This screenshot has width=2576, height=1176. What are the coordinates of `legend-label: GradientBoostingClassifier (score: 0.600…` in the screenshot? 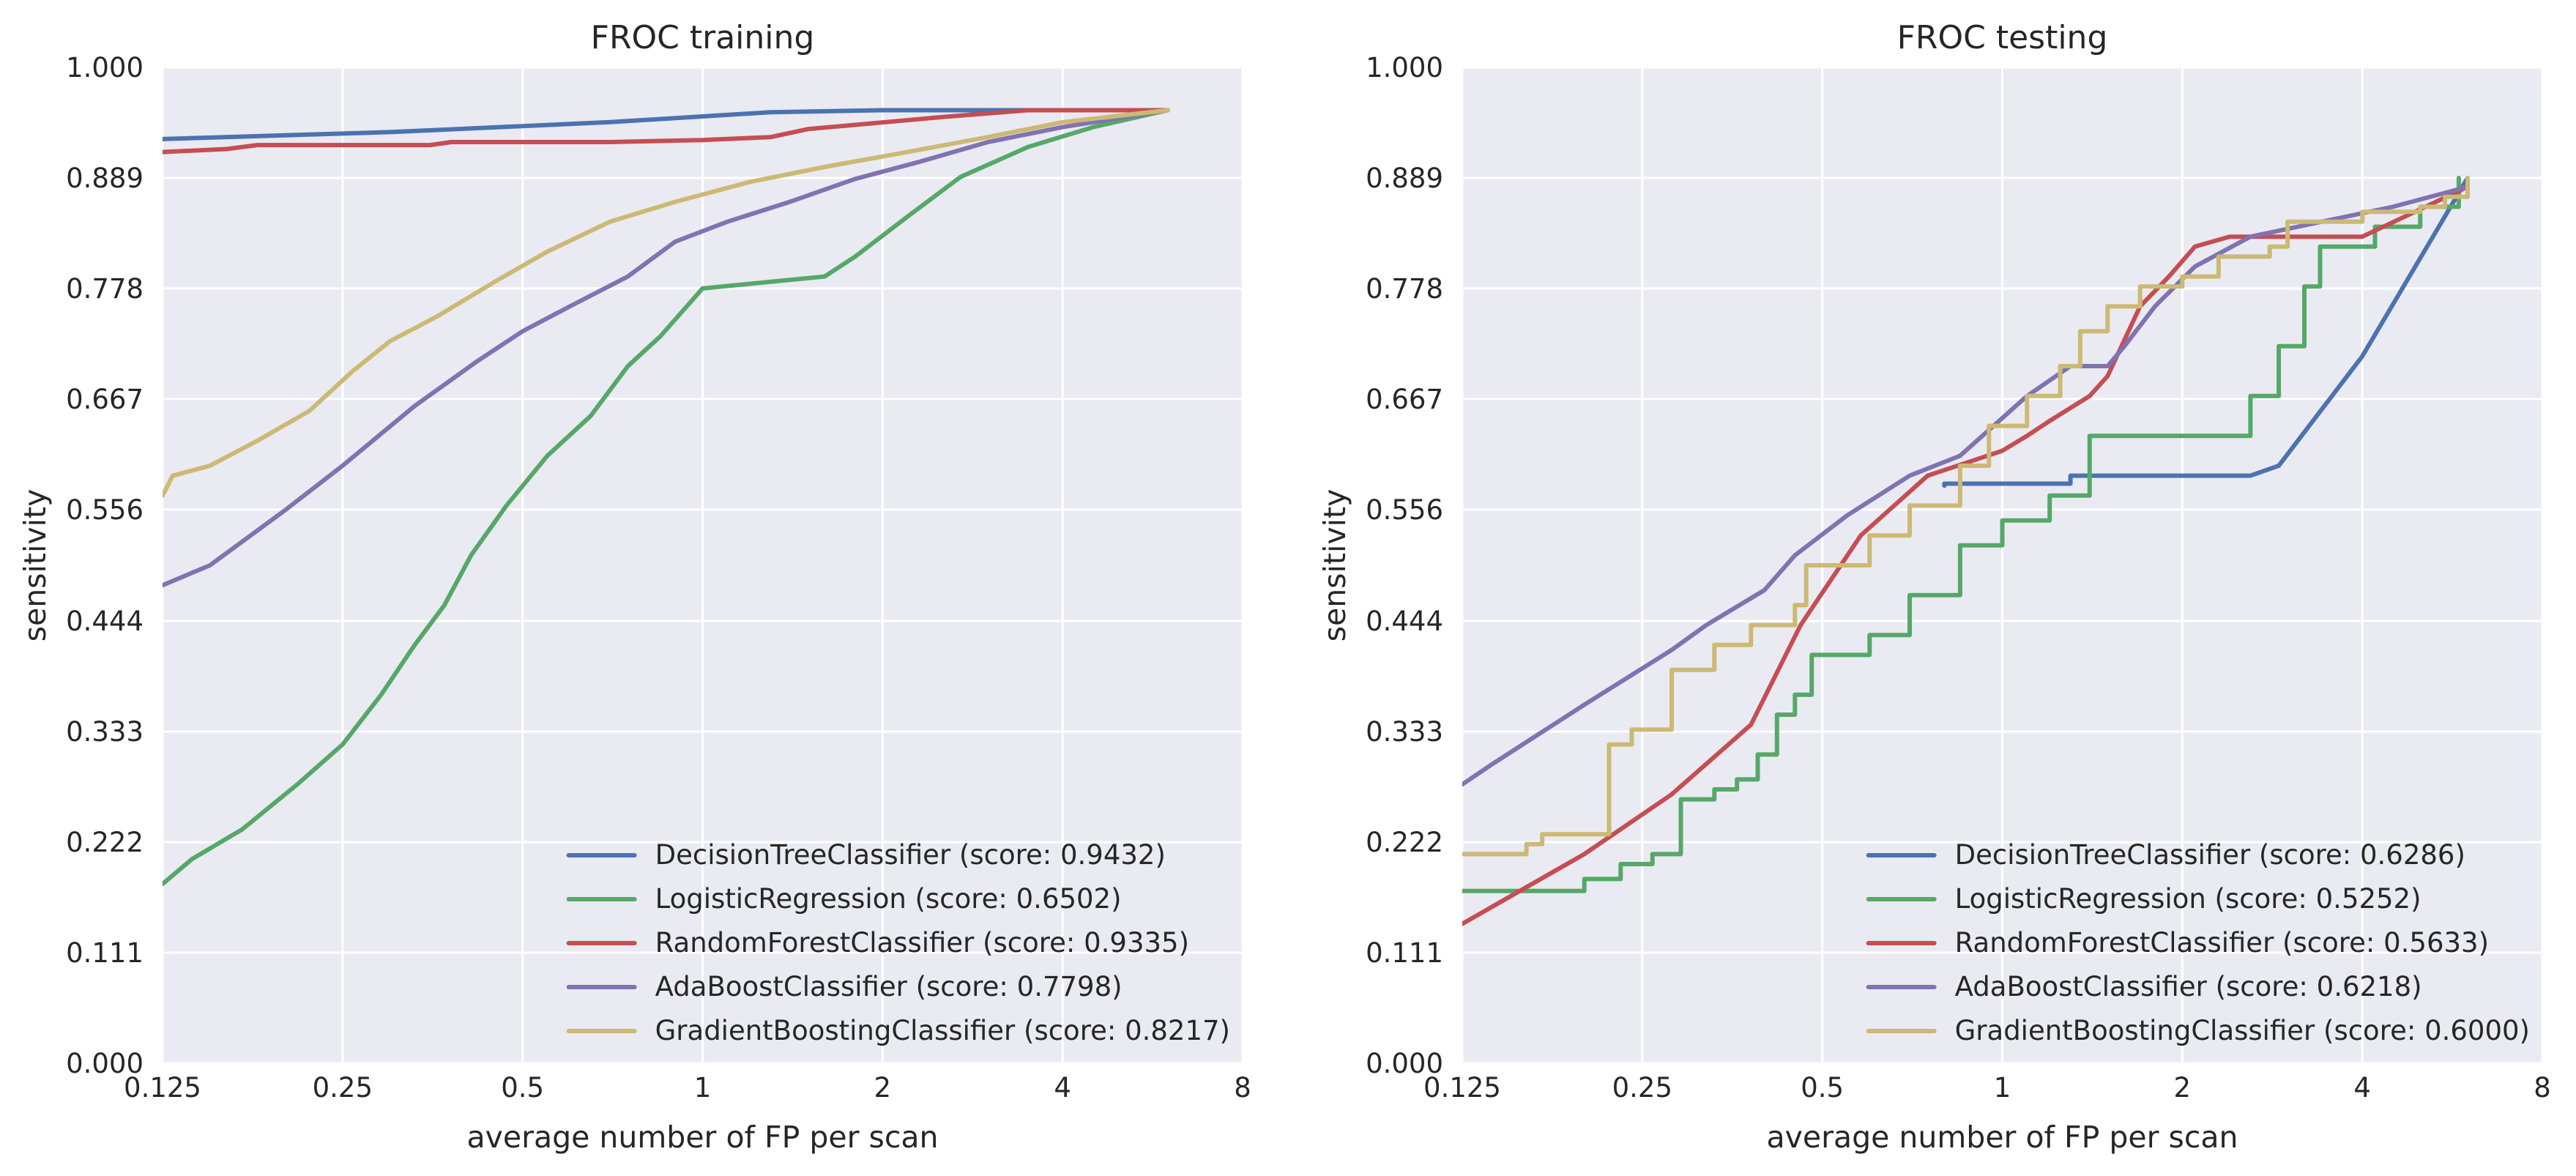 It's located at (2242, 1030).